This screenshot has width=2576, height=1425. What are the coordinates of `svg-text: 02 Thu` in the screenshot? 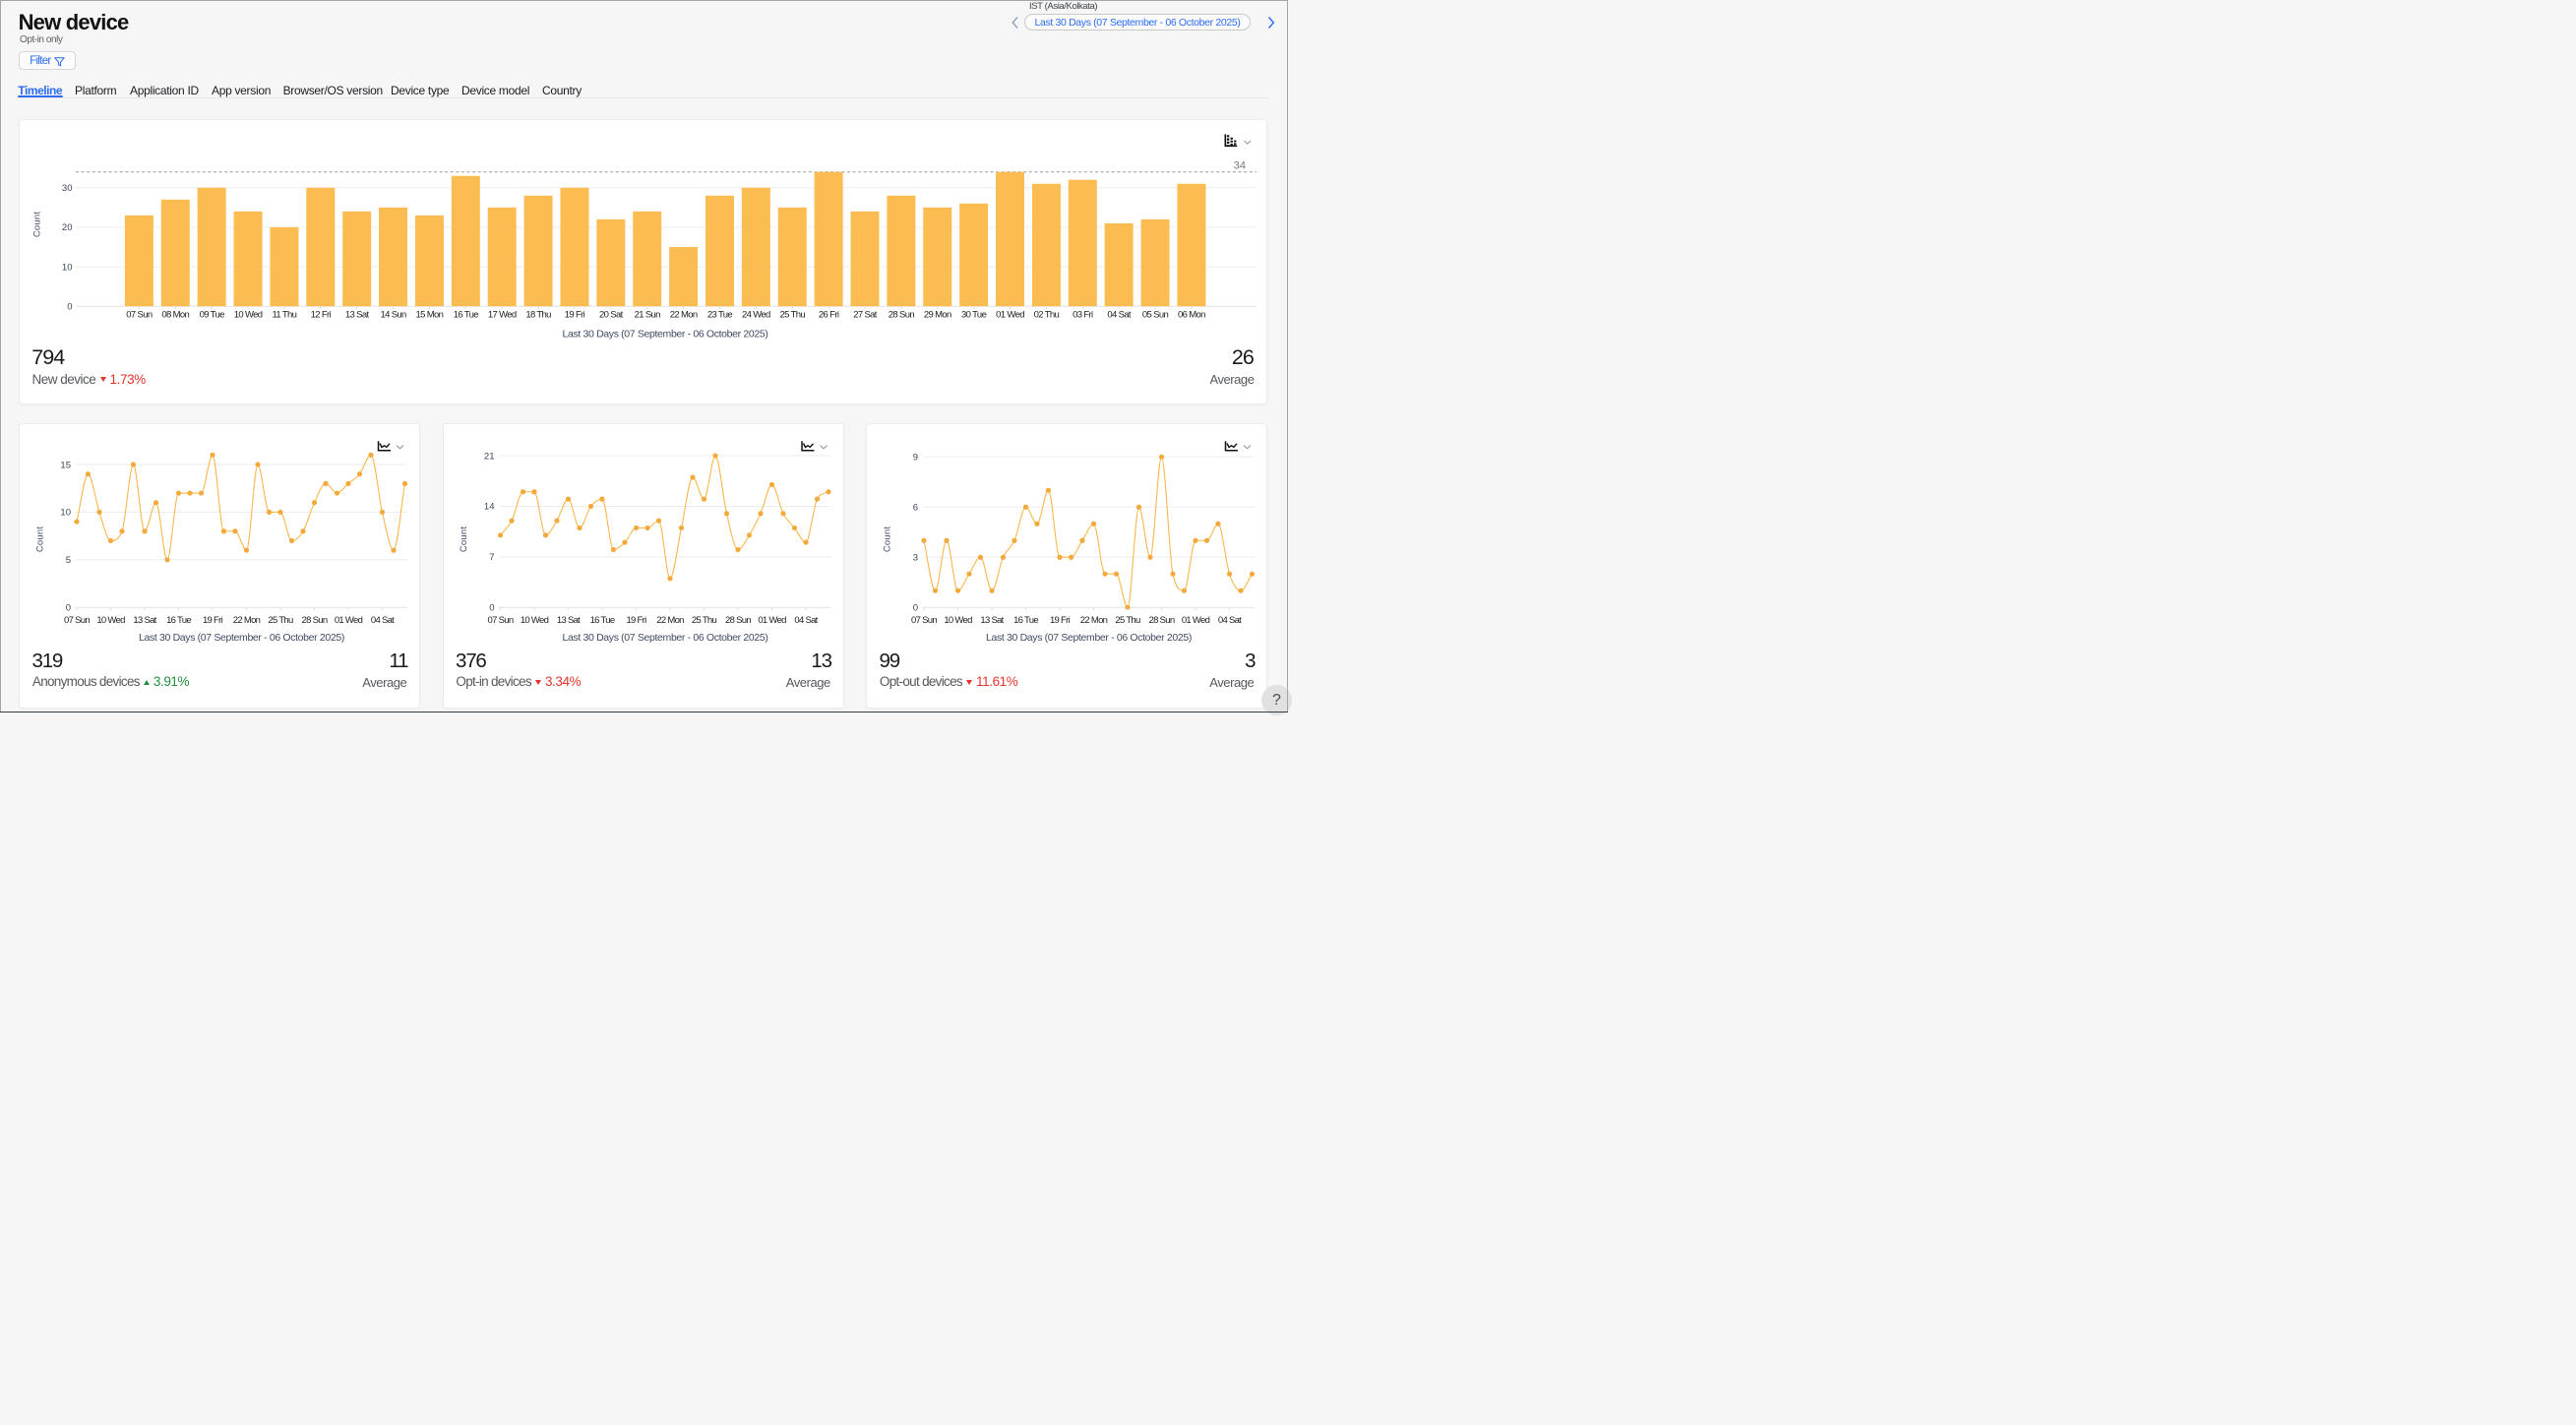 It's located at (1047, 314).